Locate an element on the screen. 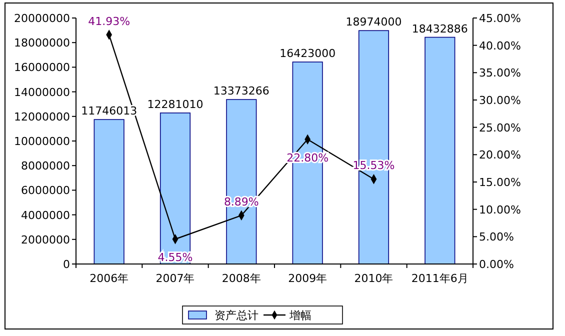 This screenshot has width=565, height=336. data-label: 13373266 is located at coordinates (241, 91).